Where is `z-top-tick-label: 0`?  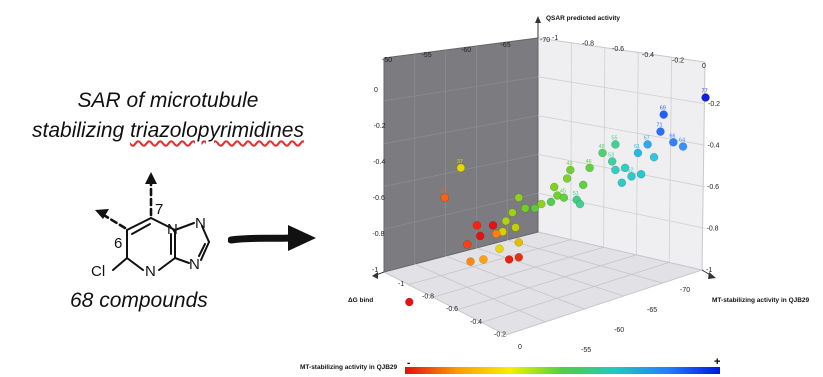 z-top-tick-label: 0 is located at coordinates (704, 66).